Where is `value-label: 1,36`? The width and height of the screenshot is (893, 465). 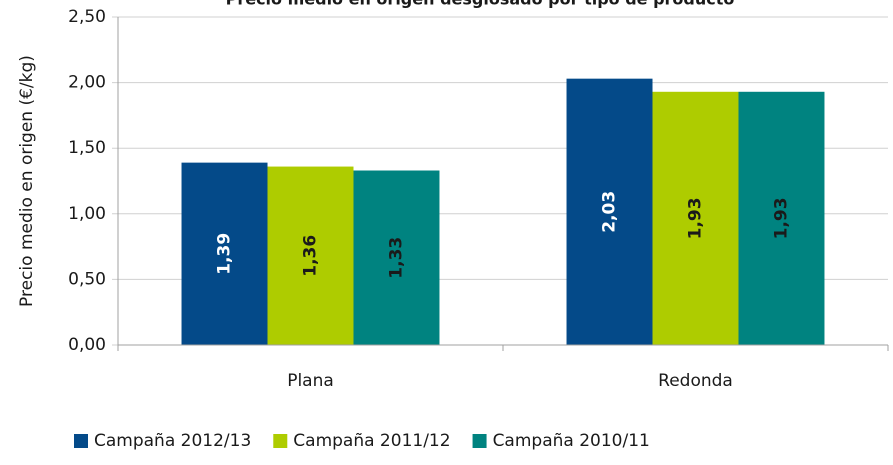 value-label: 1,36 is located at coordinates (311, 256).